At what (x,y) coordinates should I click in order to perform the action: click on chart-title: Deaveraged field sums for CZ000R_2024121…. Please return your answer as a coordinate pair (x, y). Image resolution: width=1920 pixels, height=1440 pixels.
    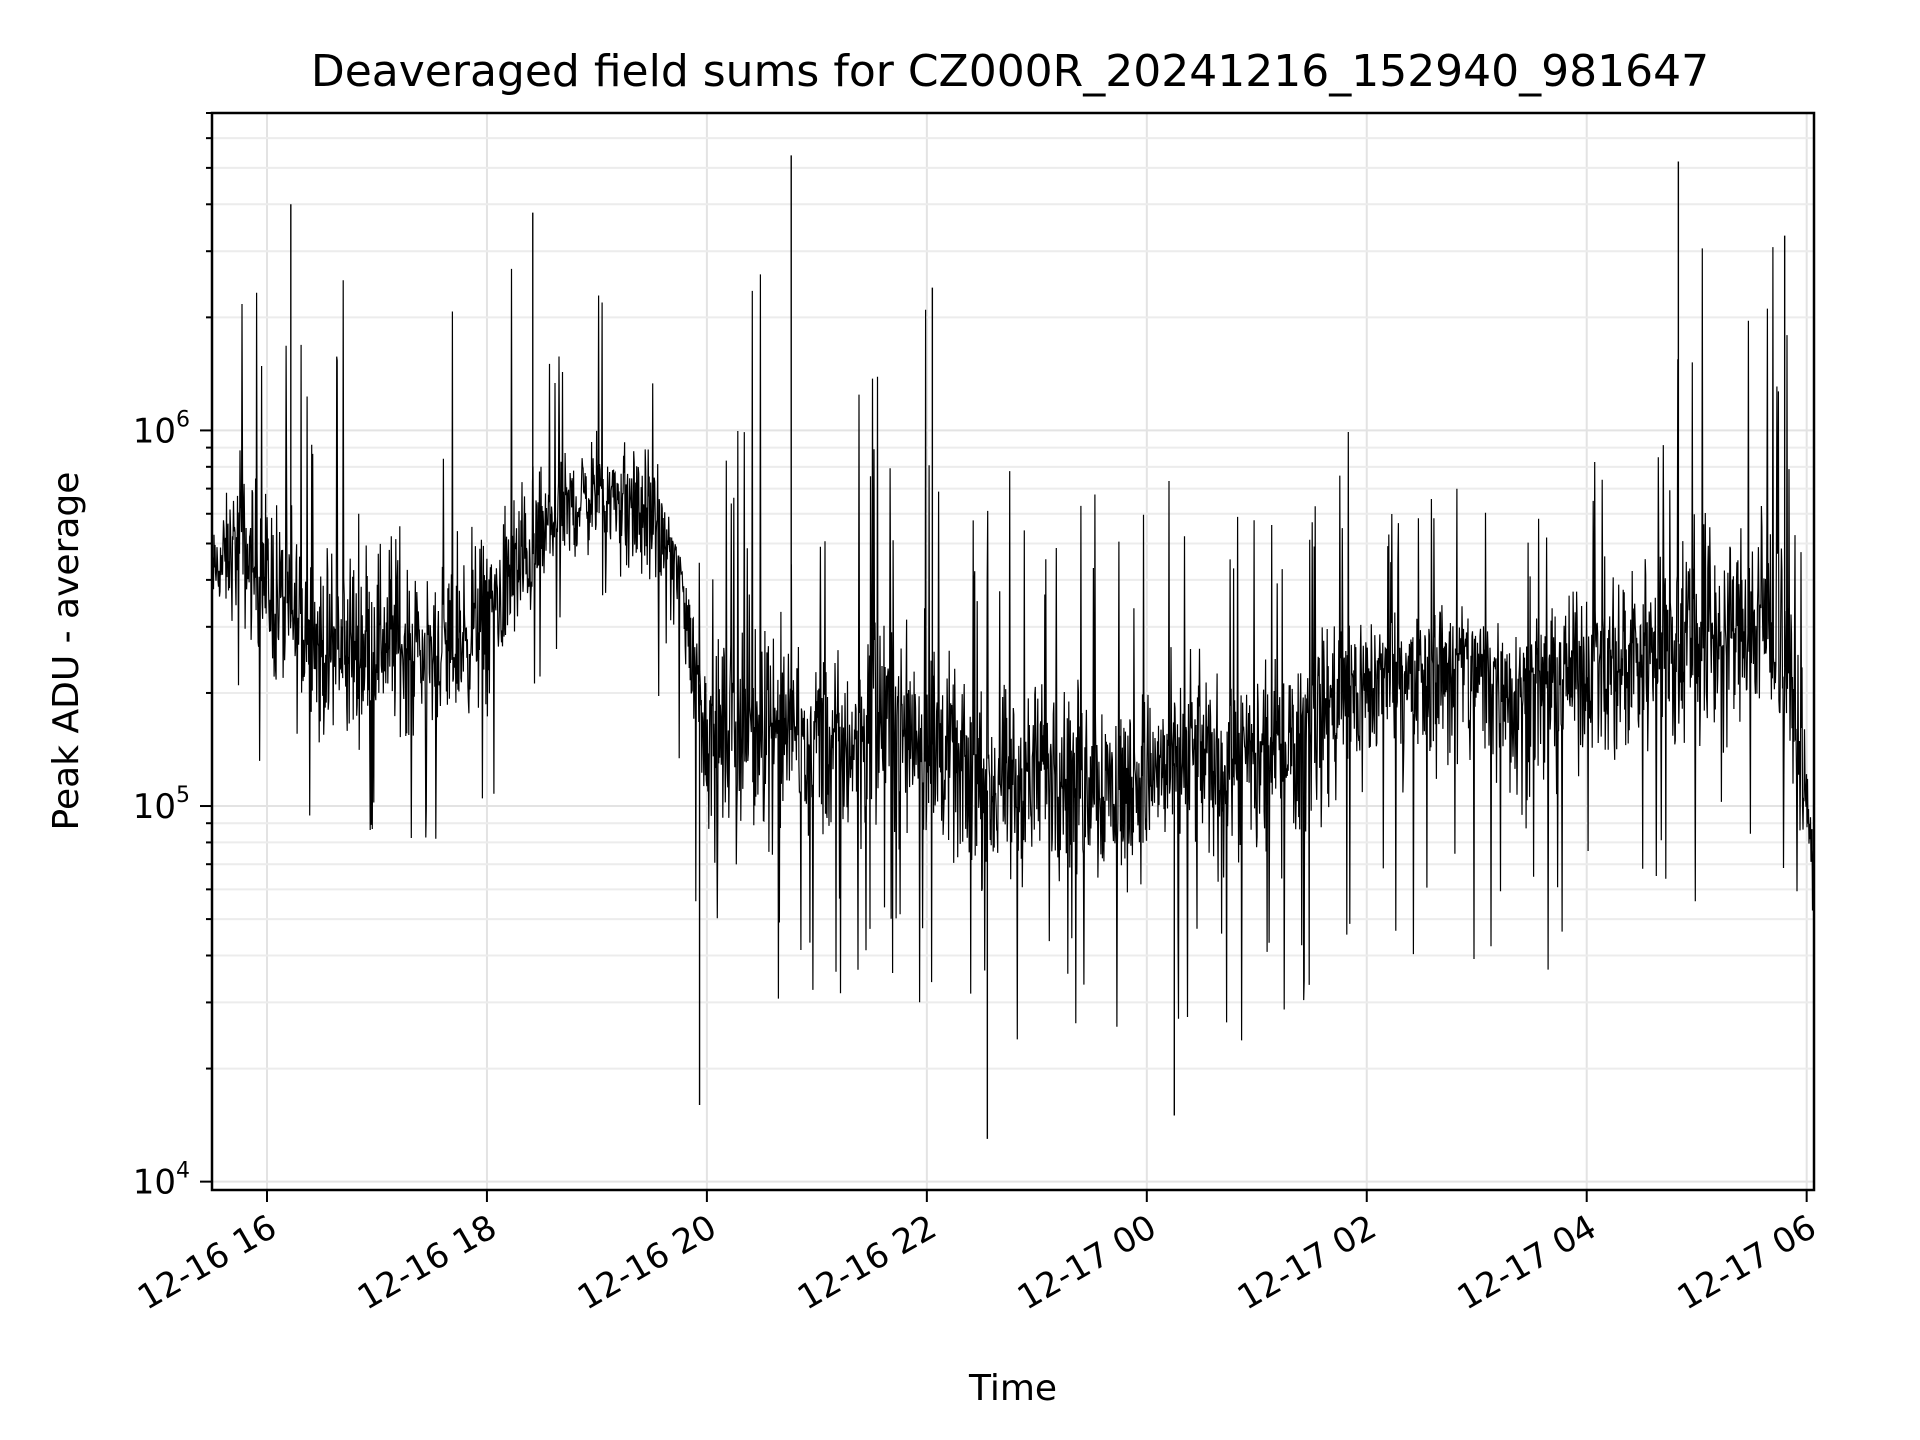
    Looking at the image, I should click on (1010, 71).